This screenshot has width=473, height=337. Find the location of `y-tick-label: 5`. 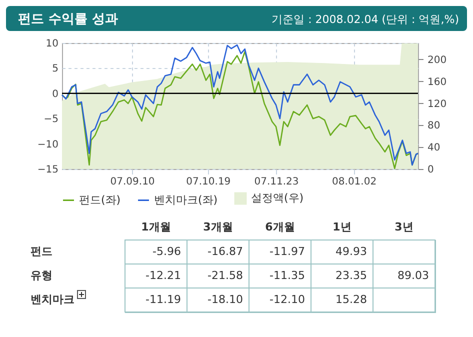

y-tick-label: 5 is located at coordinates (55, 69).